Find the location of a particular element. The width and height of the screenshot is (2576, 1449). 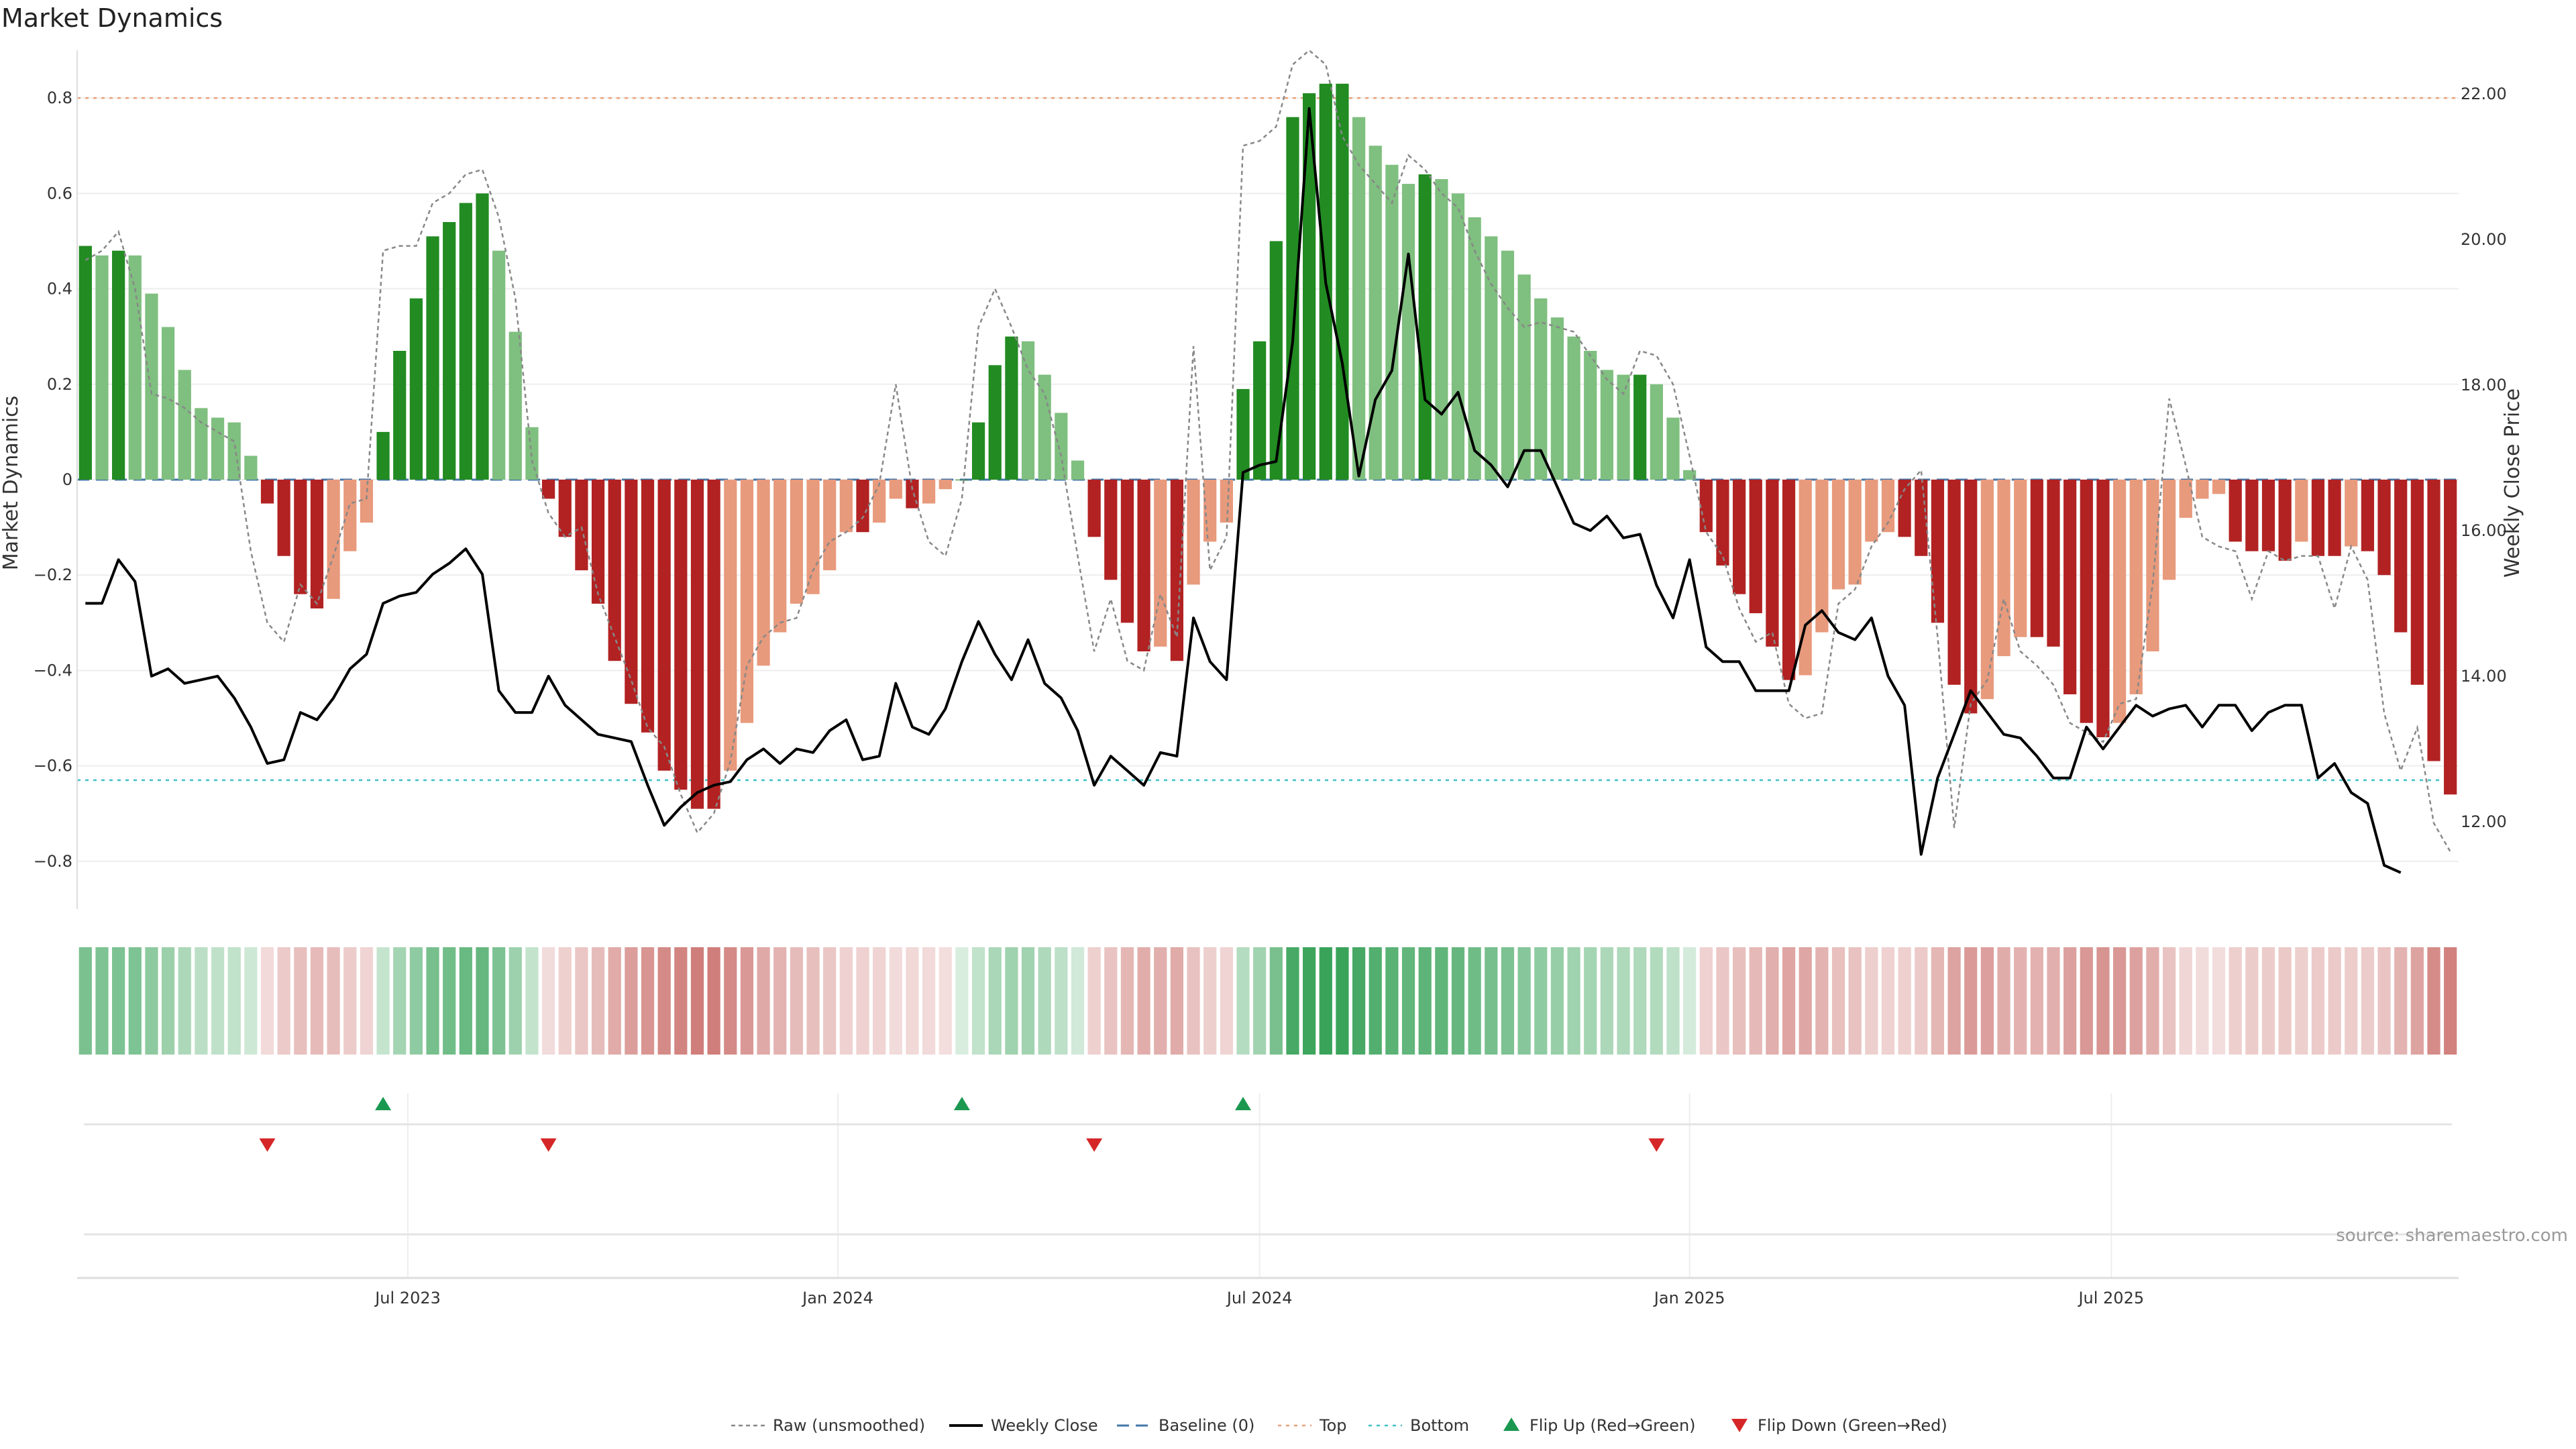

legend-swatch is located at coordinates (1511, 1424).